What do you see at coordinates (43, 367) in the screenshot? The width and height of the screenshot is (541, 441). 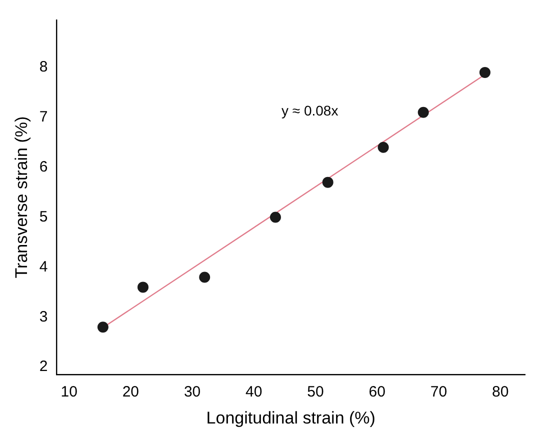 I see `y-tick-label: 2` at bounding box center [43, 367].